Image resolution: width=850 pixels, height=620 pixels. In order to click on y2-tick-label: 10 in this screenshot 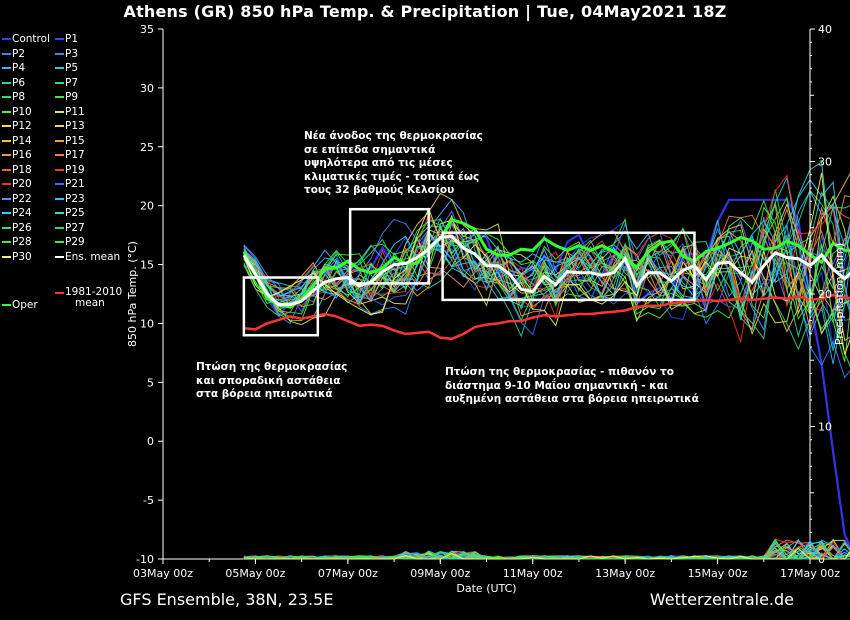, I will do `click(825, 427)`.